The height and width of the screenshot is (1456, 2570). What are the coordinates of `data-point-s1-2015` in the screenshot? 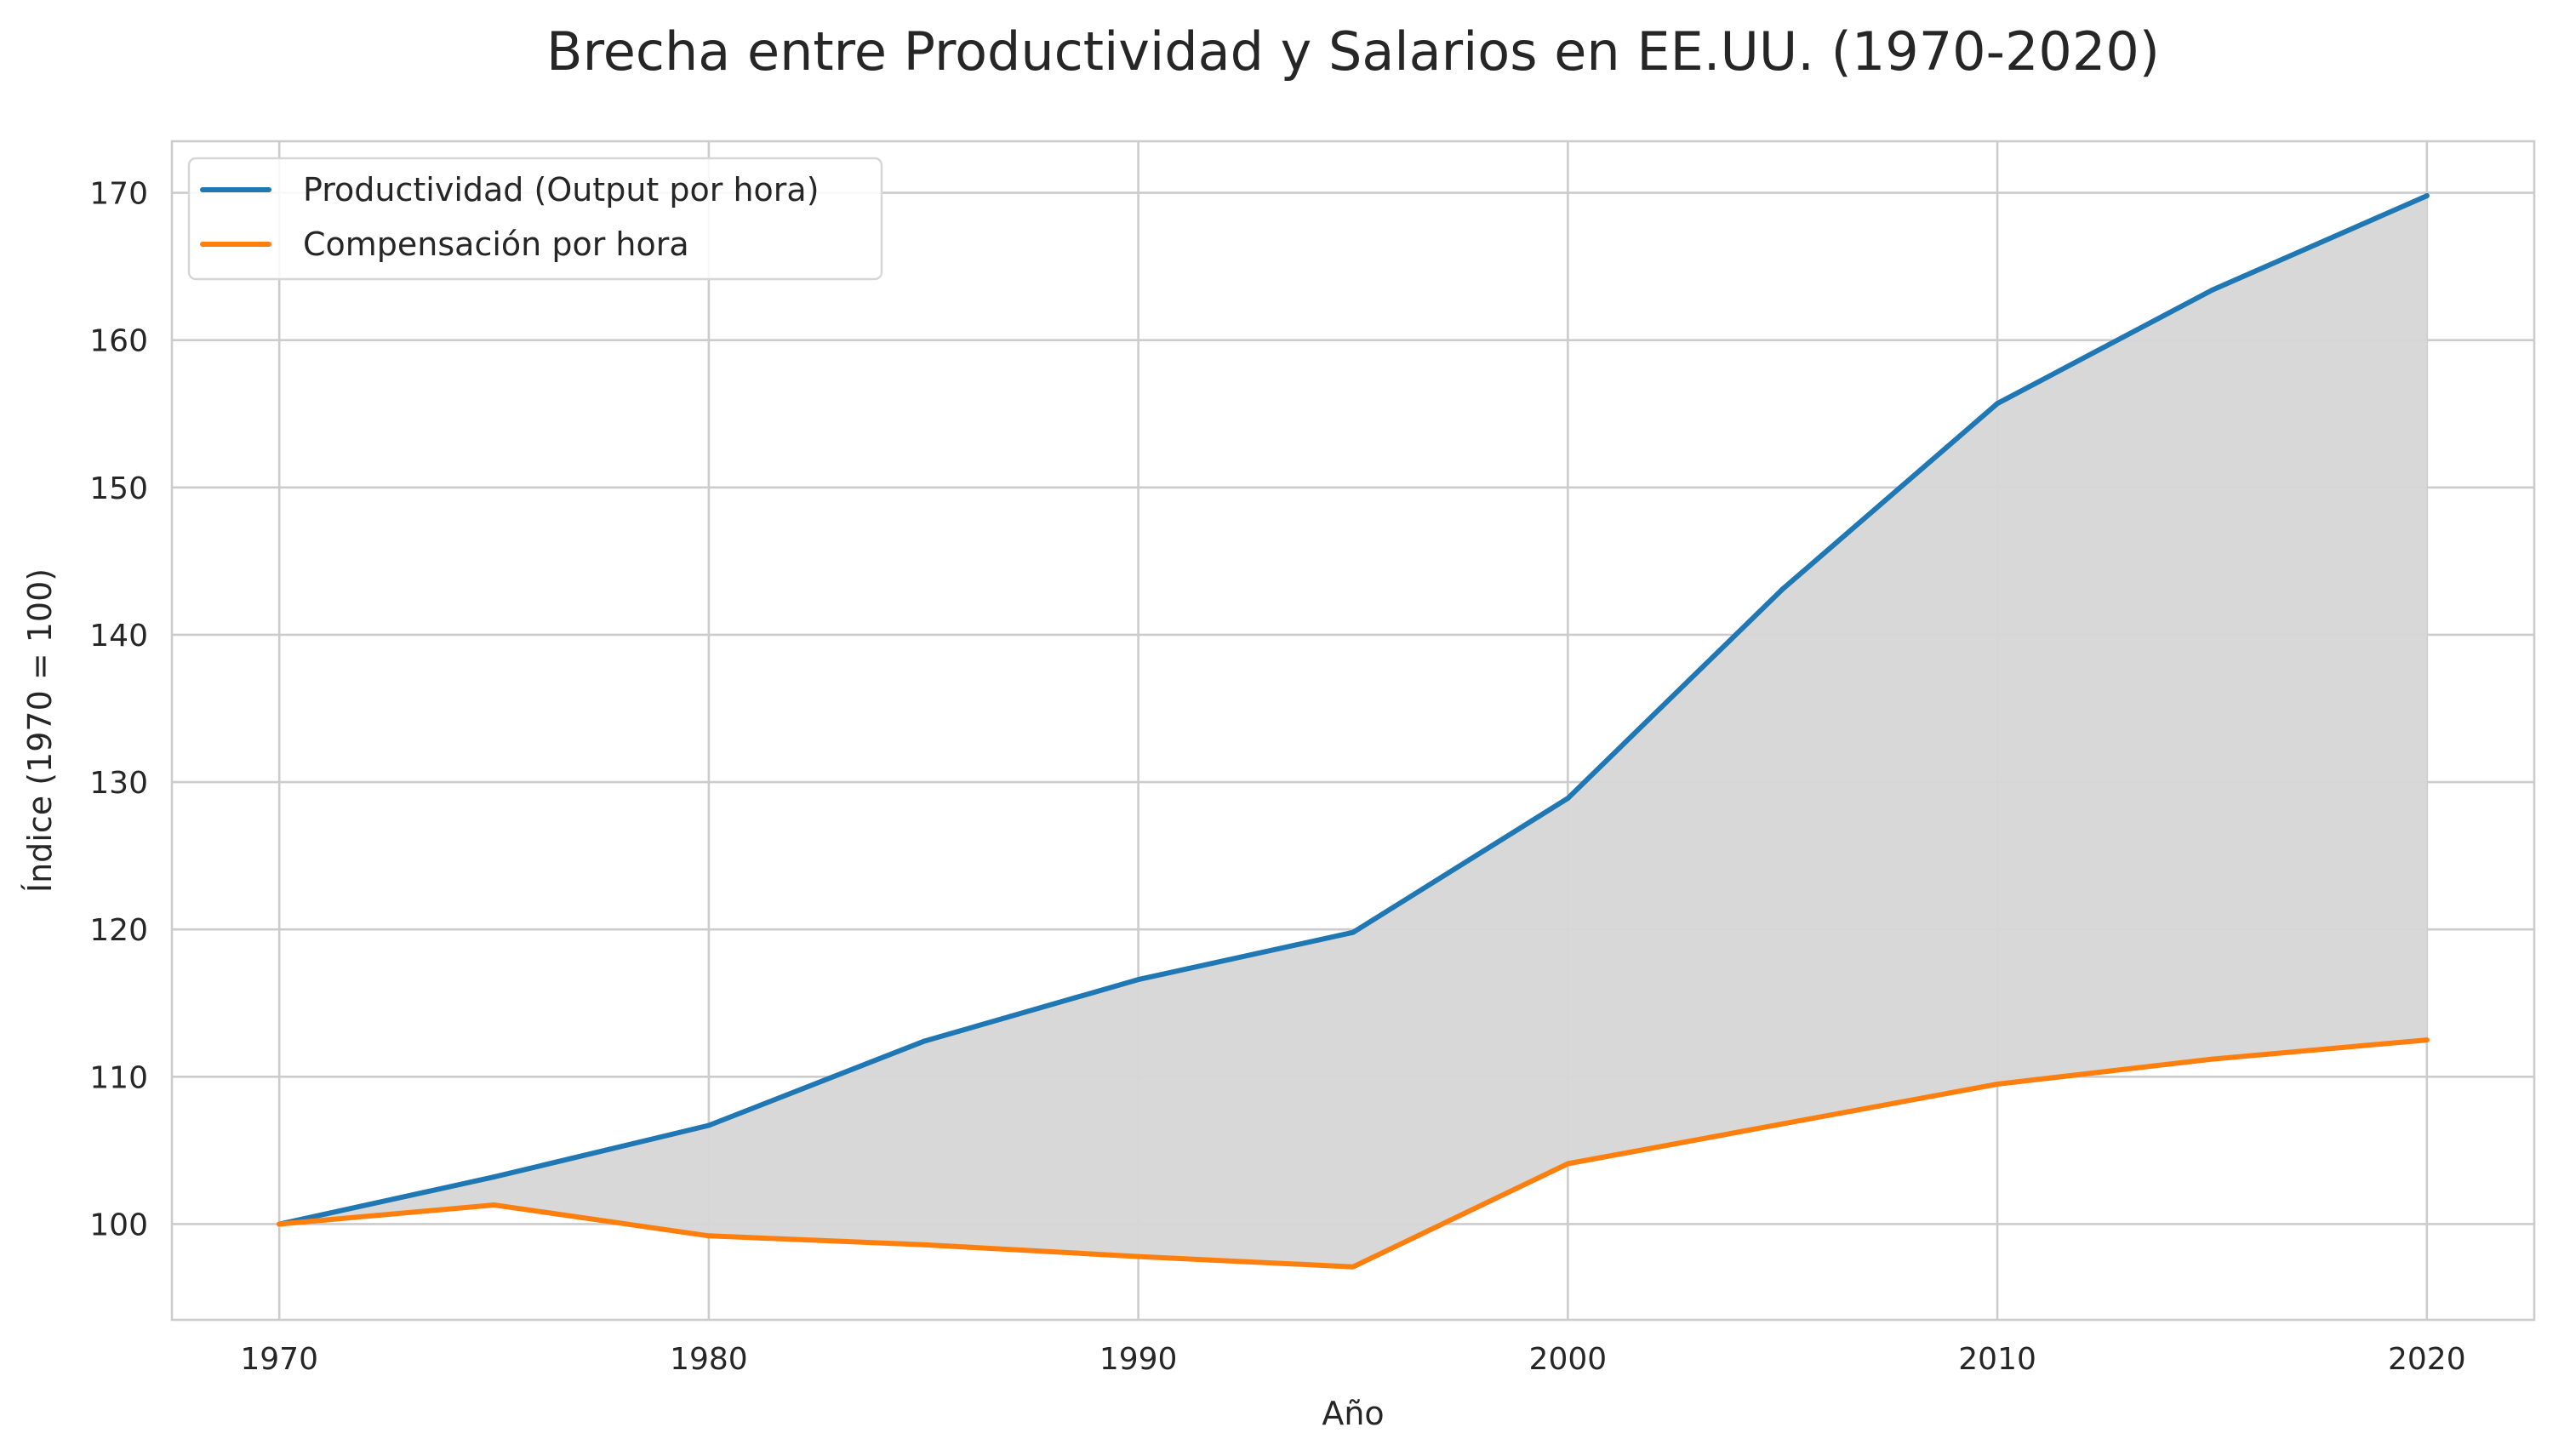 It's located at (2212, 1059).